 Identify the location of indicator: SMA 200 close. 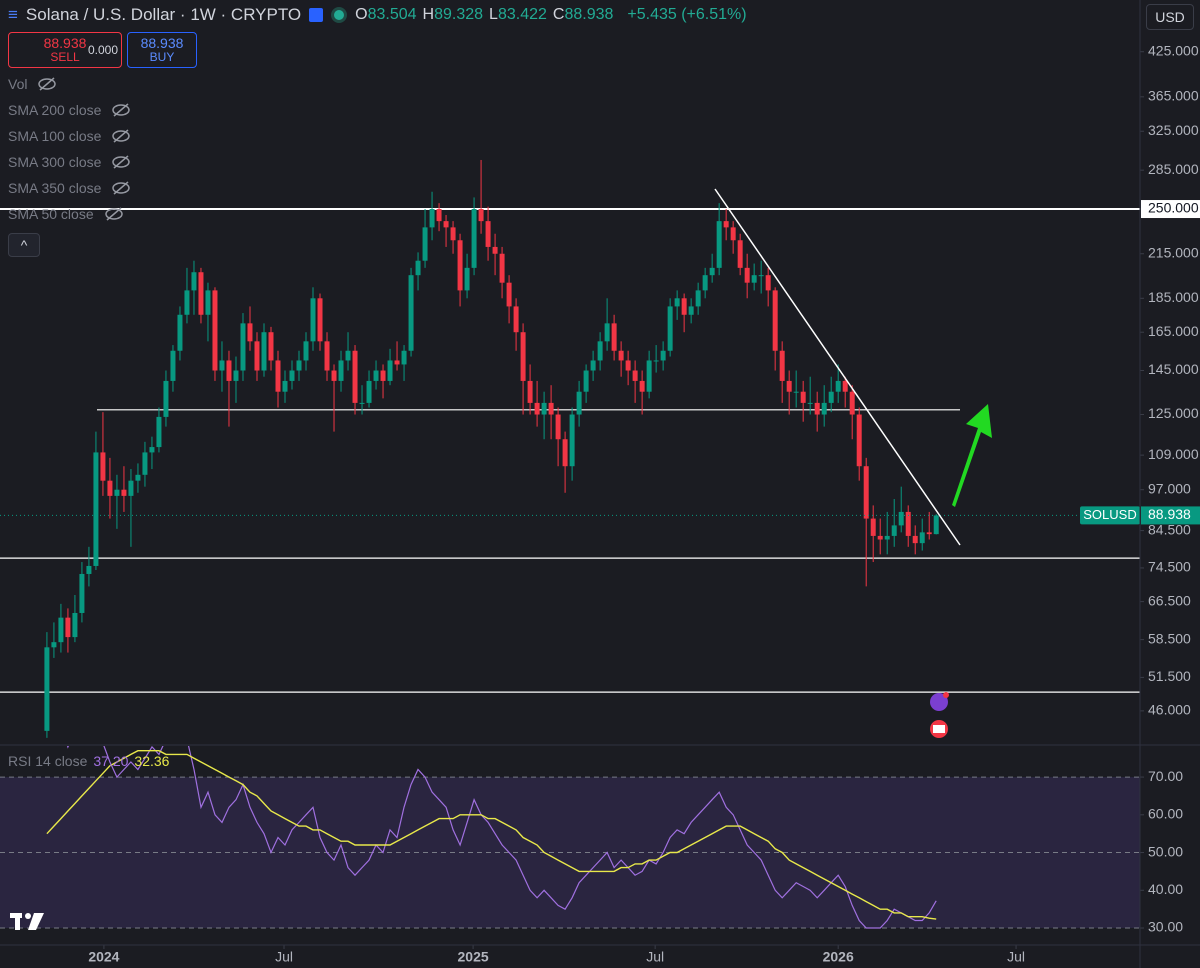
(69, 110).